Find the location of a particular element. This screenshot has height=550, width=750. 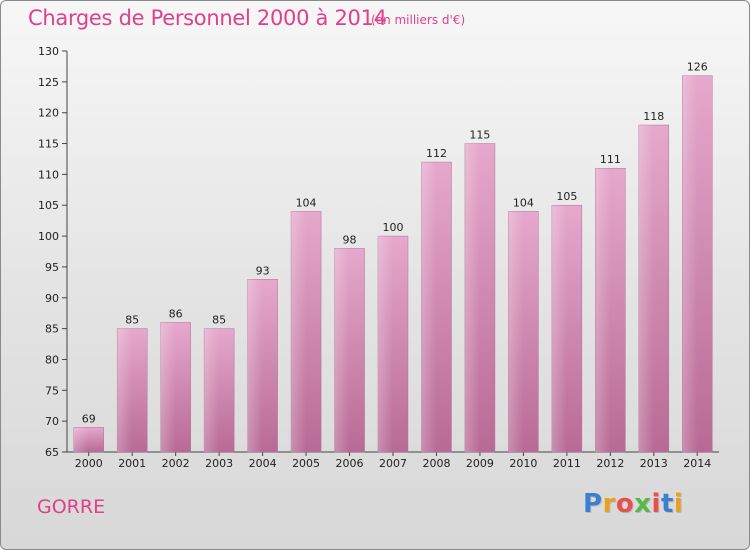

data-label: 93 is located at coordinates (263, 270).